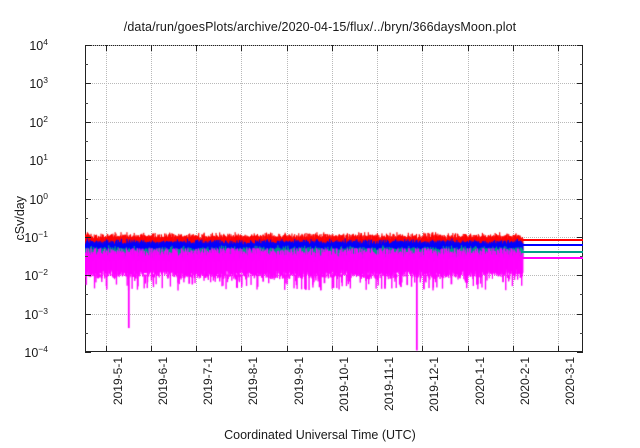 This screenshot has height=448, width=640. What do you see at coordinates (36, 236) in the screenshot?
I see `y-tick-label: 10⁻¹` at bounding box center [36, 236].